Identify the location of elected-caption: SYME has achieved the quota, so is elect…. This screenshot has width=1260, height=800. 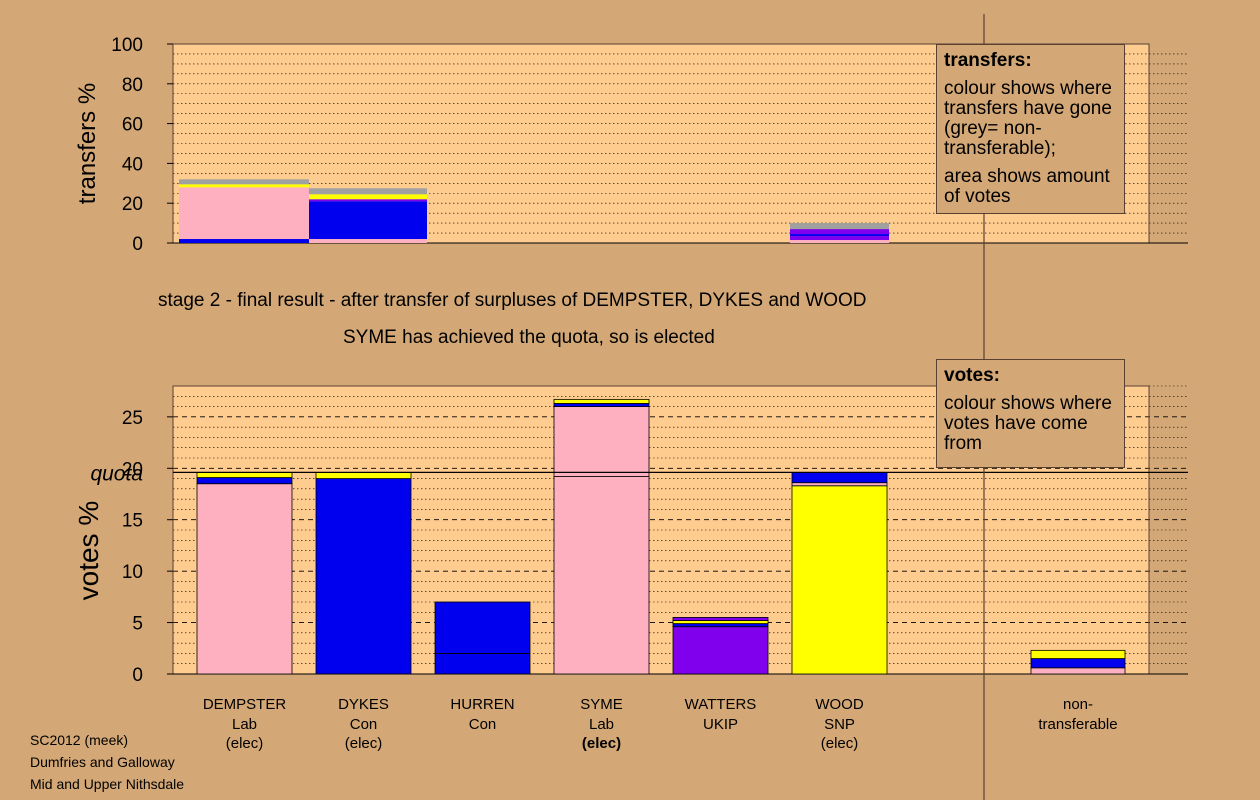
(529, 337).